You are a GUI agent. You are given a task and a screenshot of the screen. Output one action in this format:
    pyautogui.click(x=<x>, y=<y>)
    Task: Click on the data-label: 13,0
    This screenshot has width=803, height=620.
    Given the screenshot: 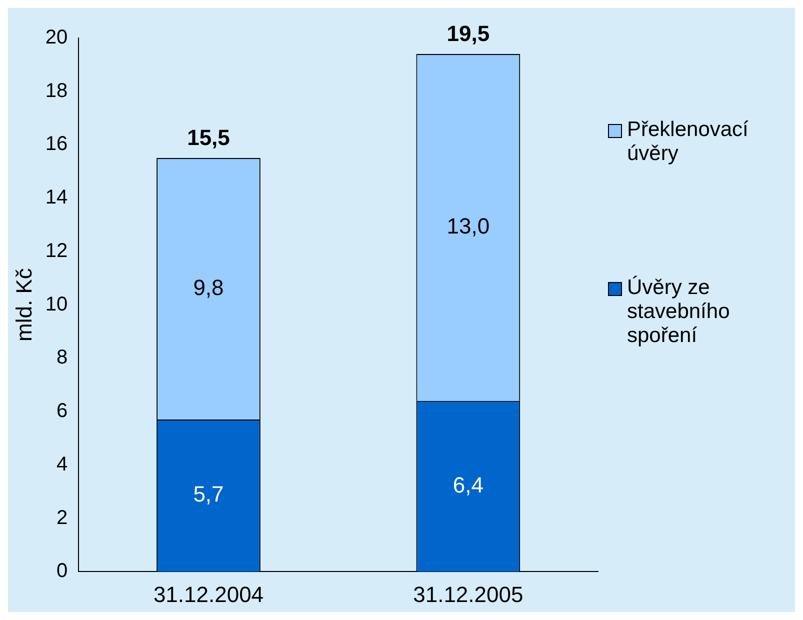 What is the action you would take?
    pyautogui.click(x=468, y=225)
    